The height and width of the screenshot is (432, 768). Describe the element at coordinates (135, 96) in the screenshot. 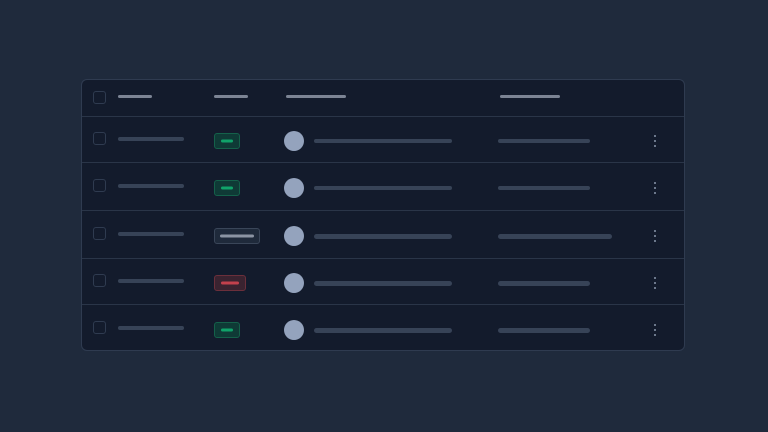

I see `header-name-placeholder` at that location.